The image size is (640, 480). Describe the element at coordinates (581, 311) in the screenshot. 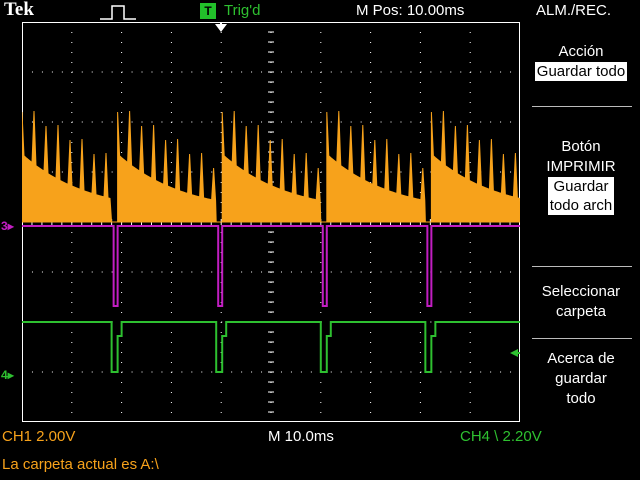

I see `select-folder-line2: carpeta` at that location.